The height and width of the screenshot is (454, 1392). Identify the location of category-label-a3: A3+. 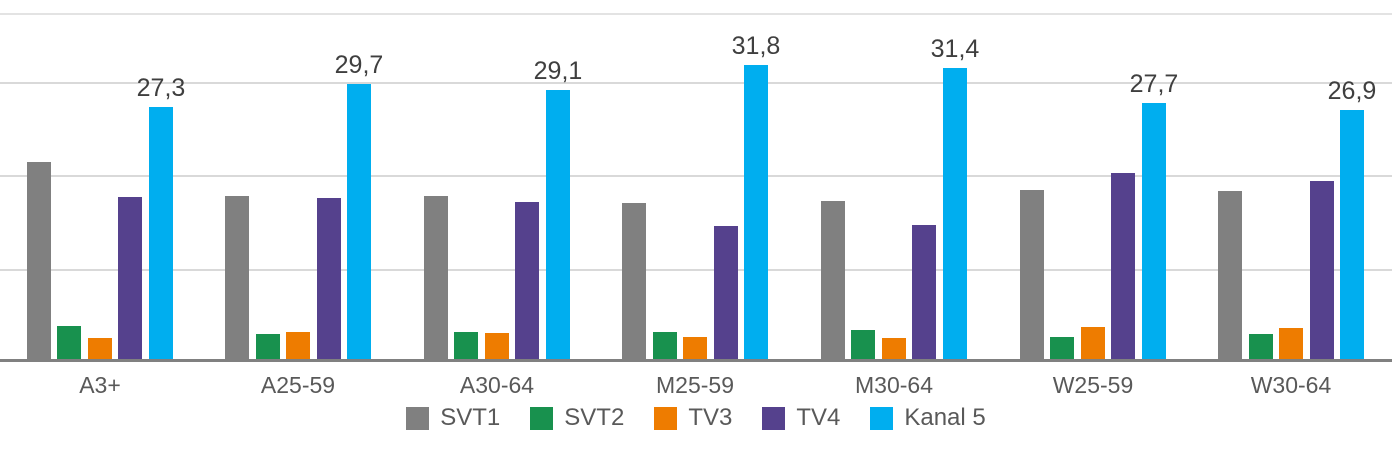
(100, 385).